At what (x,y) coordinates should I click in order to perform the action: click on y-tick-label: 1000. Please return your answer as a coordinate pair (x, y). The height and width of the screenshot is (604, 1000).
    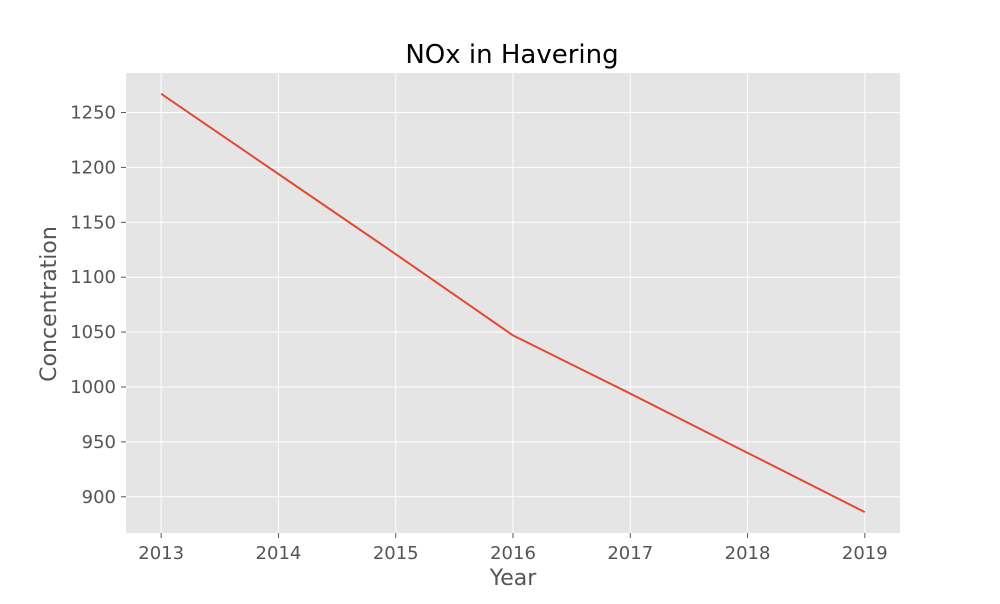
    Looking at the image, I should click on (93, 387).